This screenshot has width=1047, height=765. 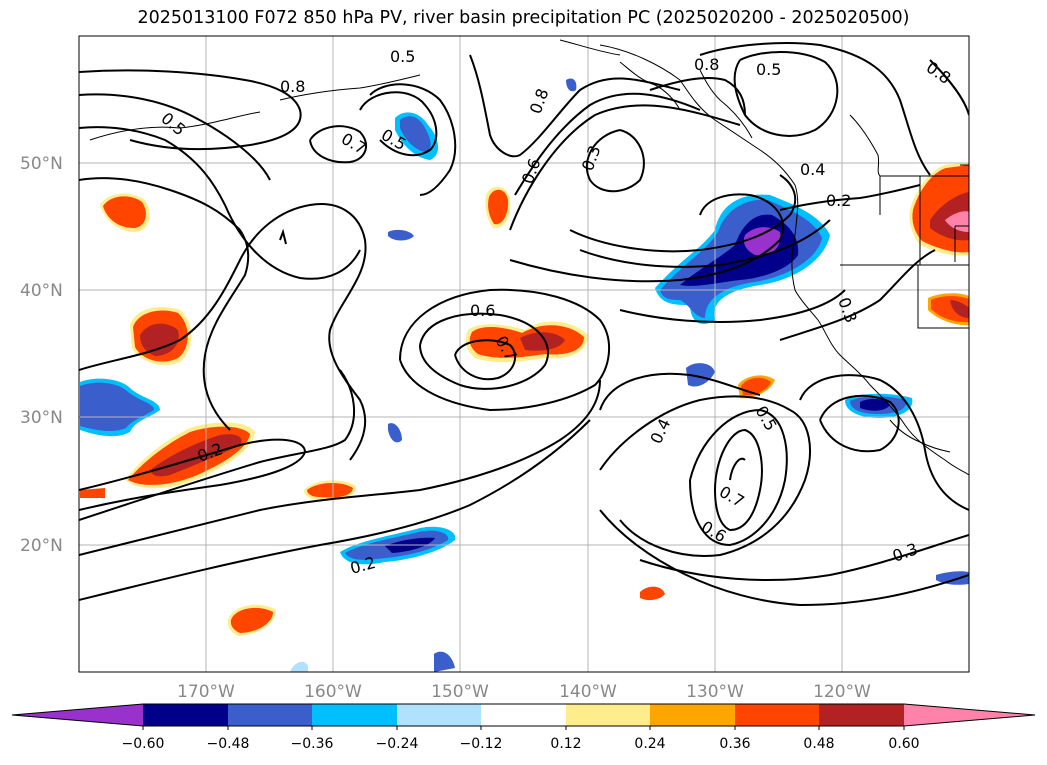 I want to click on lat-label: 40°N, so click(x=41, y=291).